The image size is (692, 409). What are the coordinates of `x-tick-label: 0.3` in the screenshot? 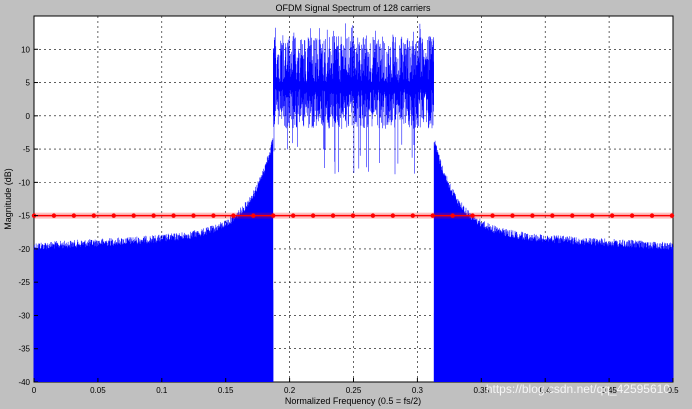 It's located at (418, 390).